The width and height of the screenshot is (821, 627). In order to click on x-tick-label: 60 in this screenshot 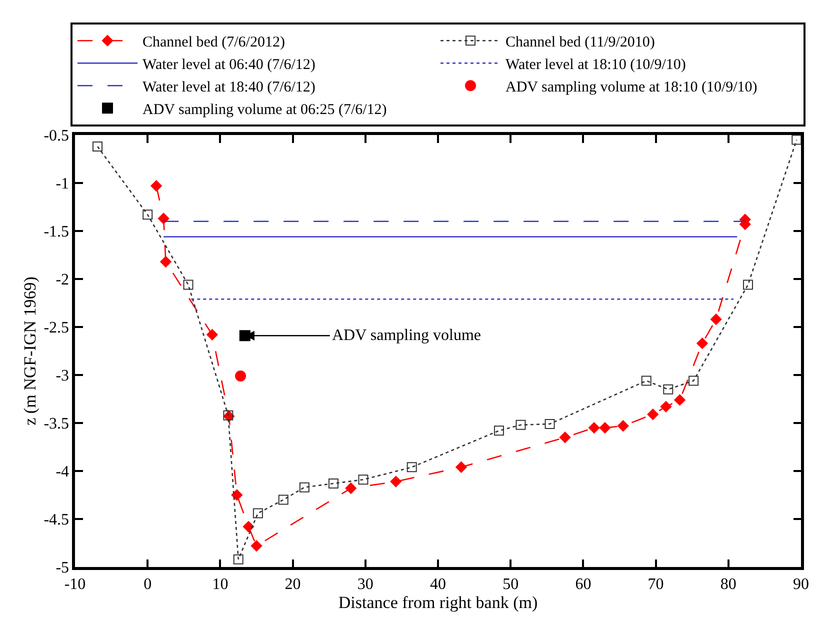, I will do `click(583, 584)`.